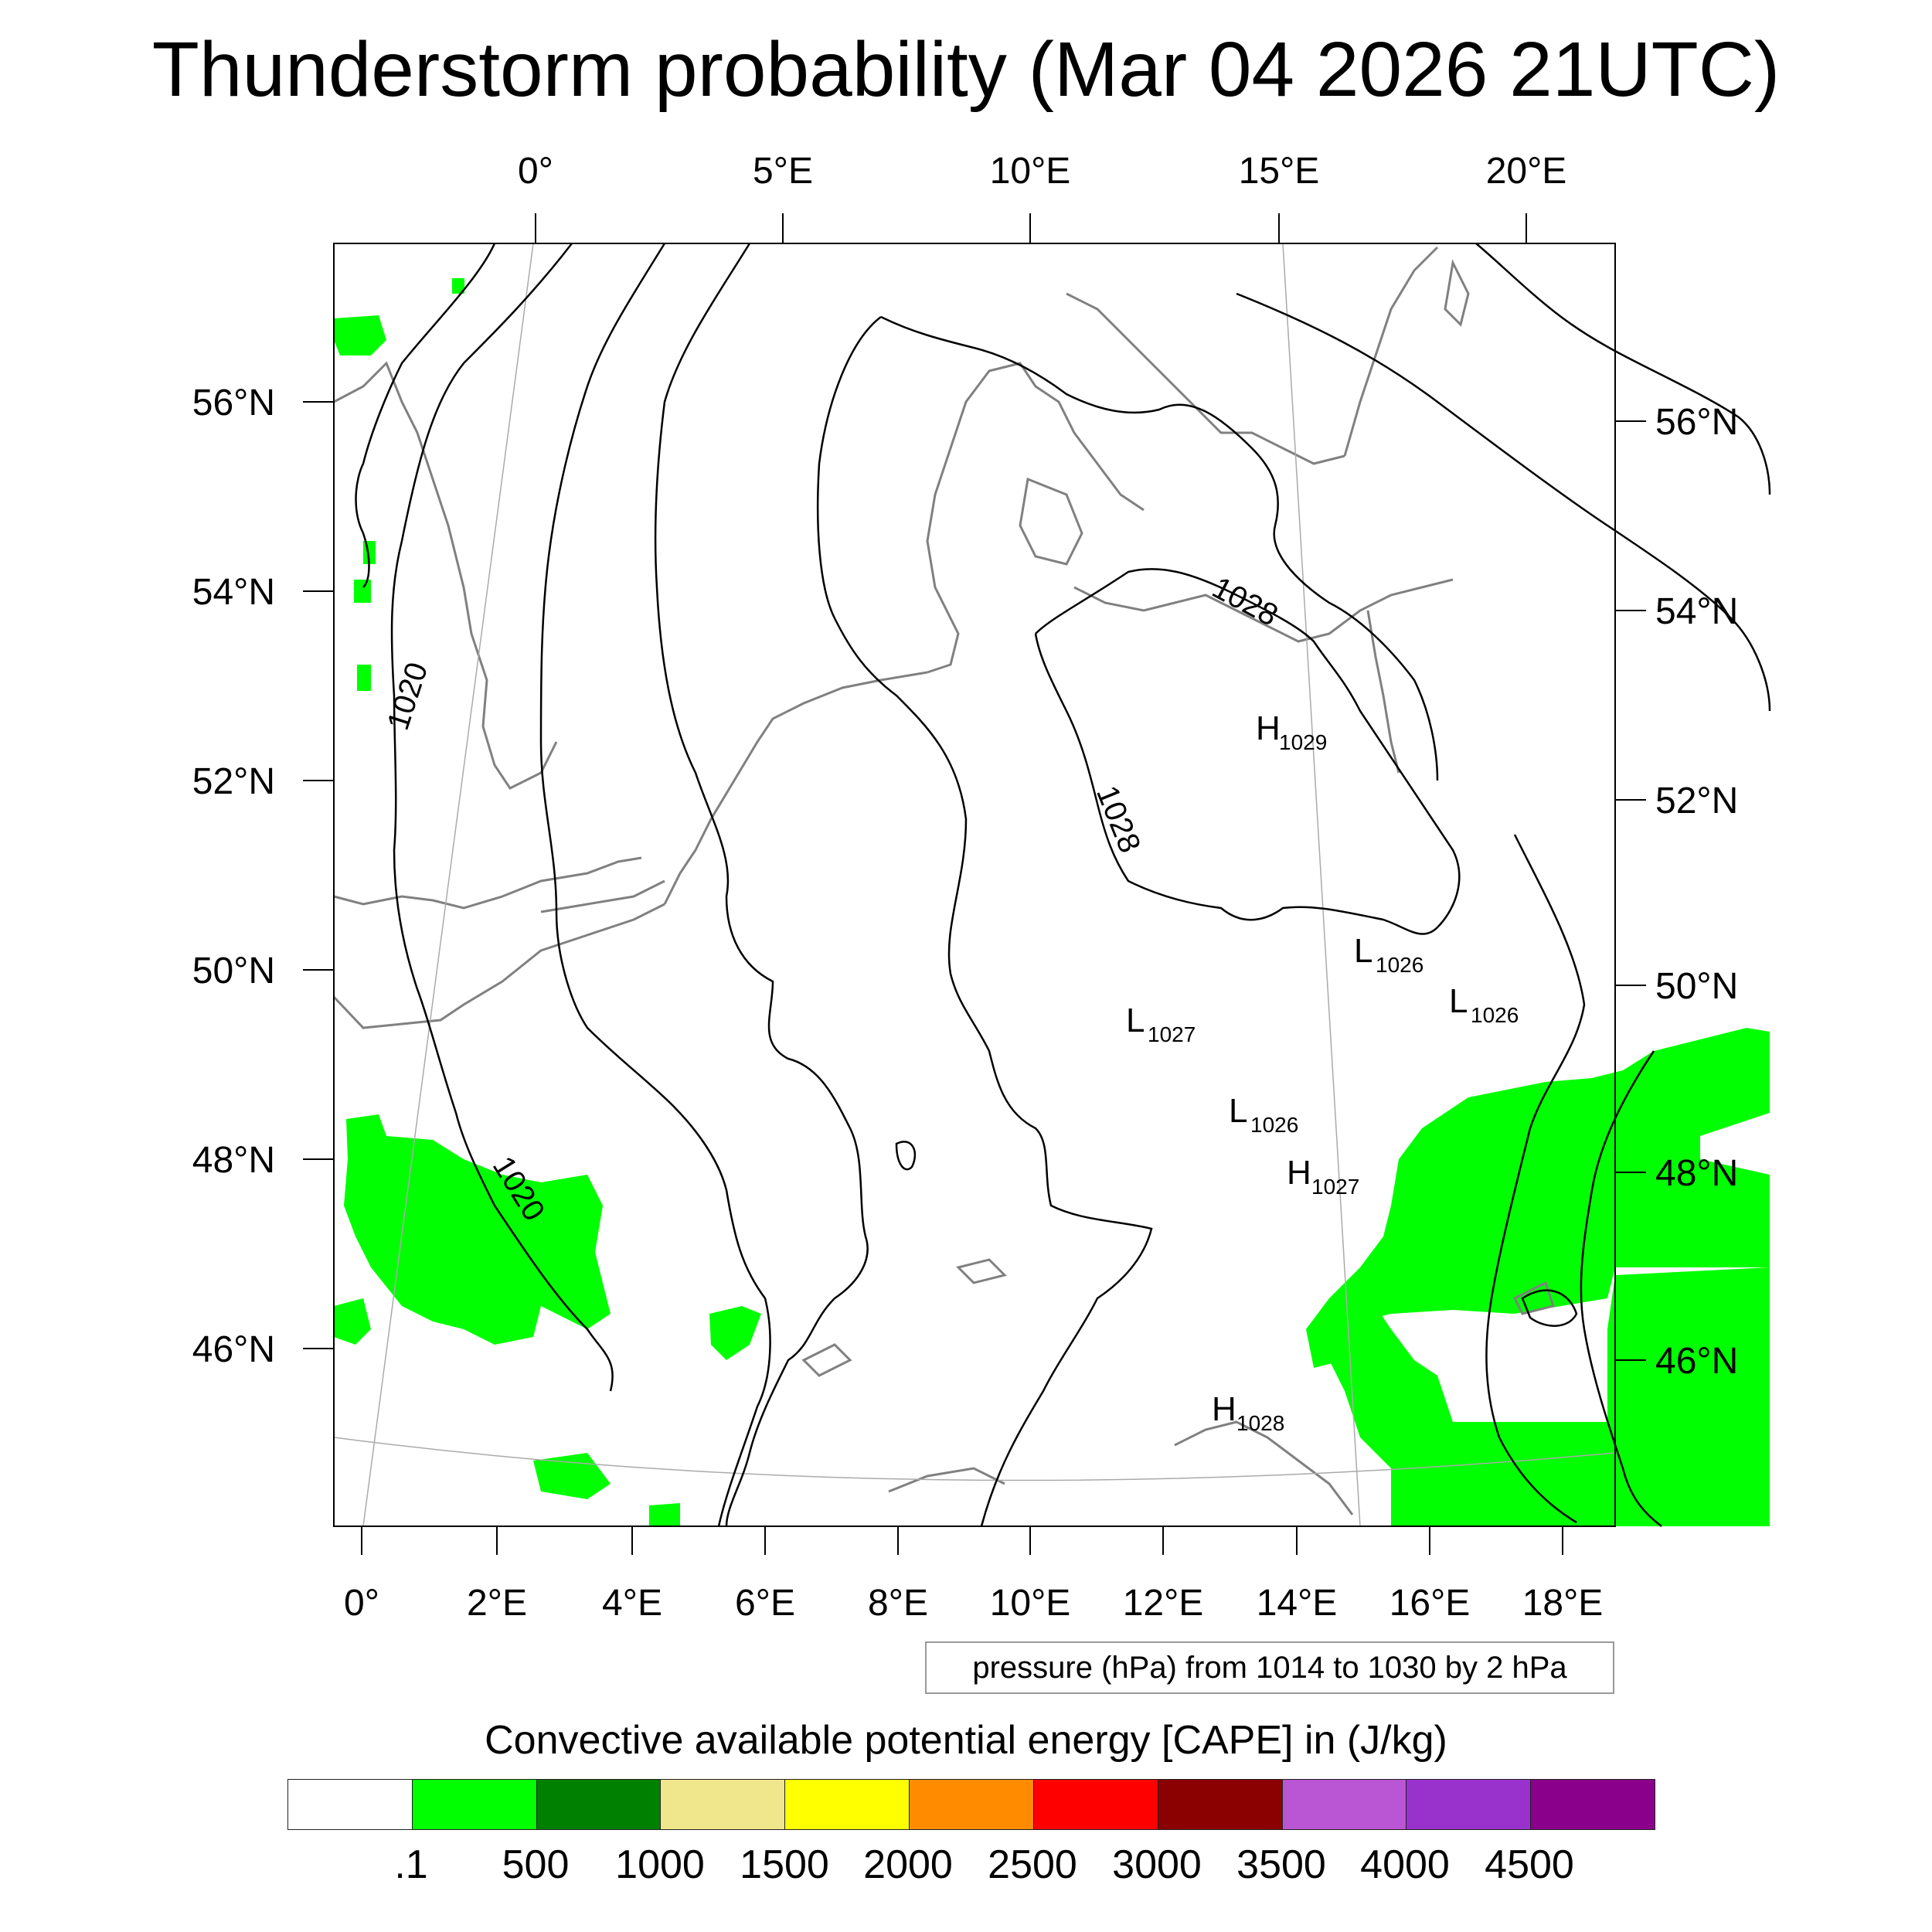 Image resolution: width=1932 pixels, height=1932 pixels. What do you see at coordinates (795, 788) in the screenshot?
I see `coast-belgium-nl` at bounding box center [795, 788].